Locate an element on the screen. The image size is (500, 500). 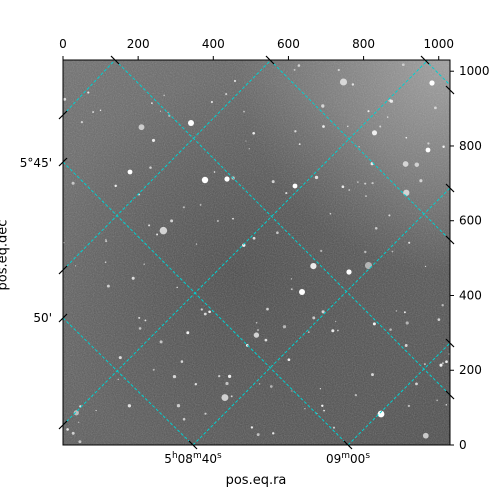
right-tick-label: 800 is located at coordinates (470, 146).